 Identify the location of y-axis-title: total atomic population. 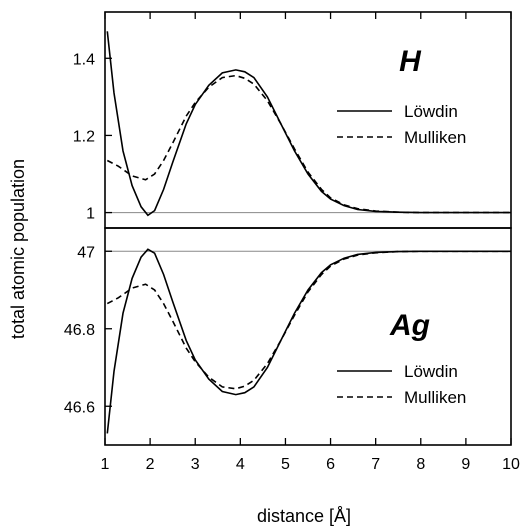
(18, 249).